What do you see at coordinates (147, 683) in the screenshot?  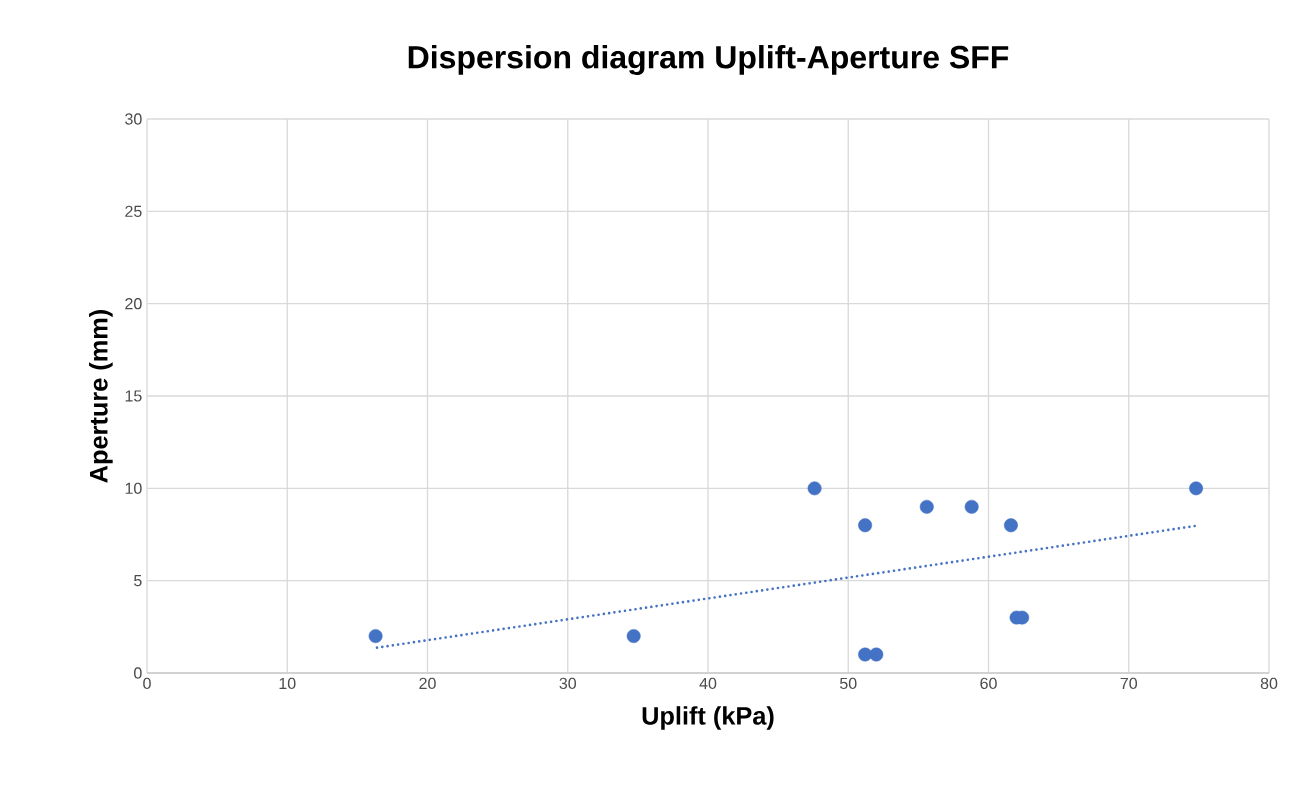 I see `x-tick-label: 0` at bounding box center [147, 683].